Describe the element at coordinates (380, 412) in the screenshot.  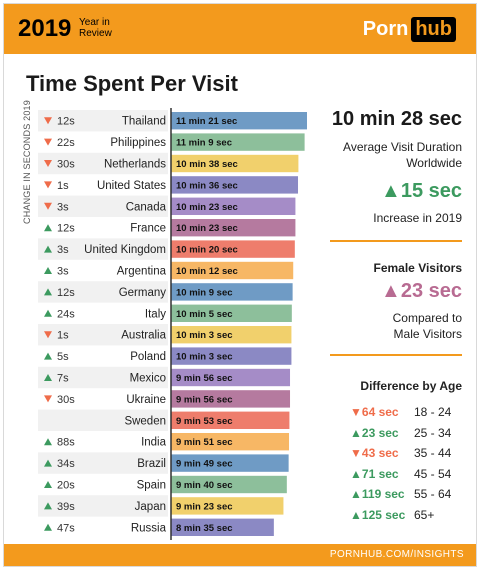
I see `age-diff-value: 64 sec` at that location.